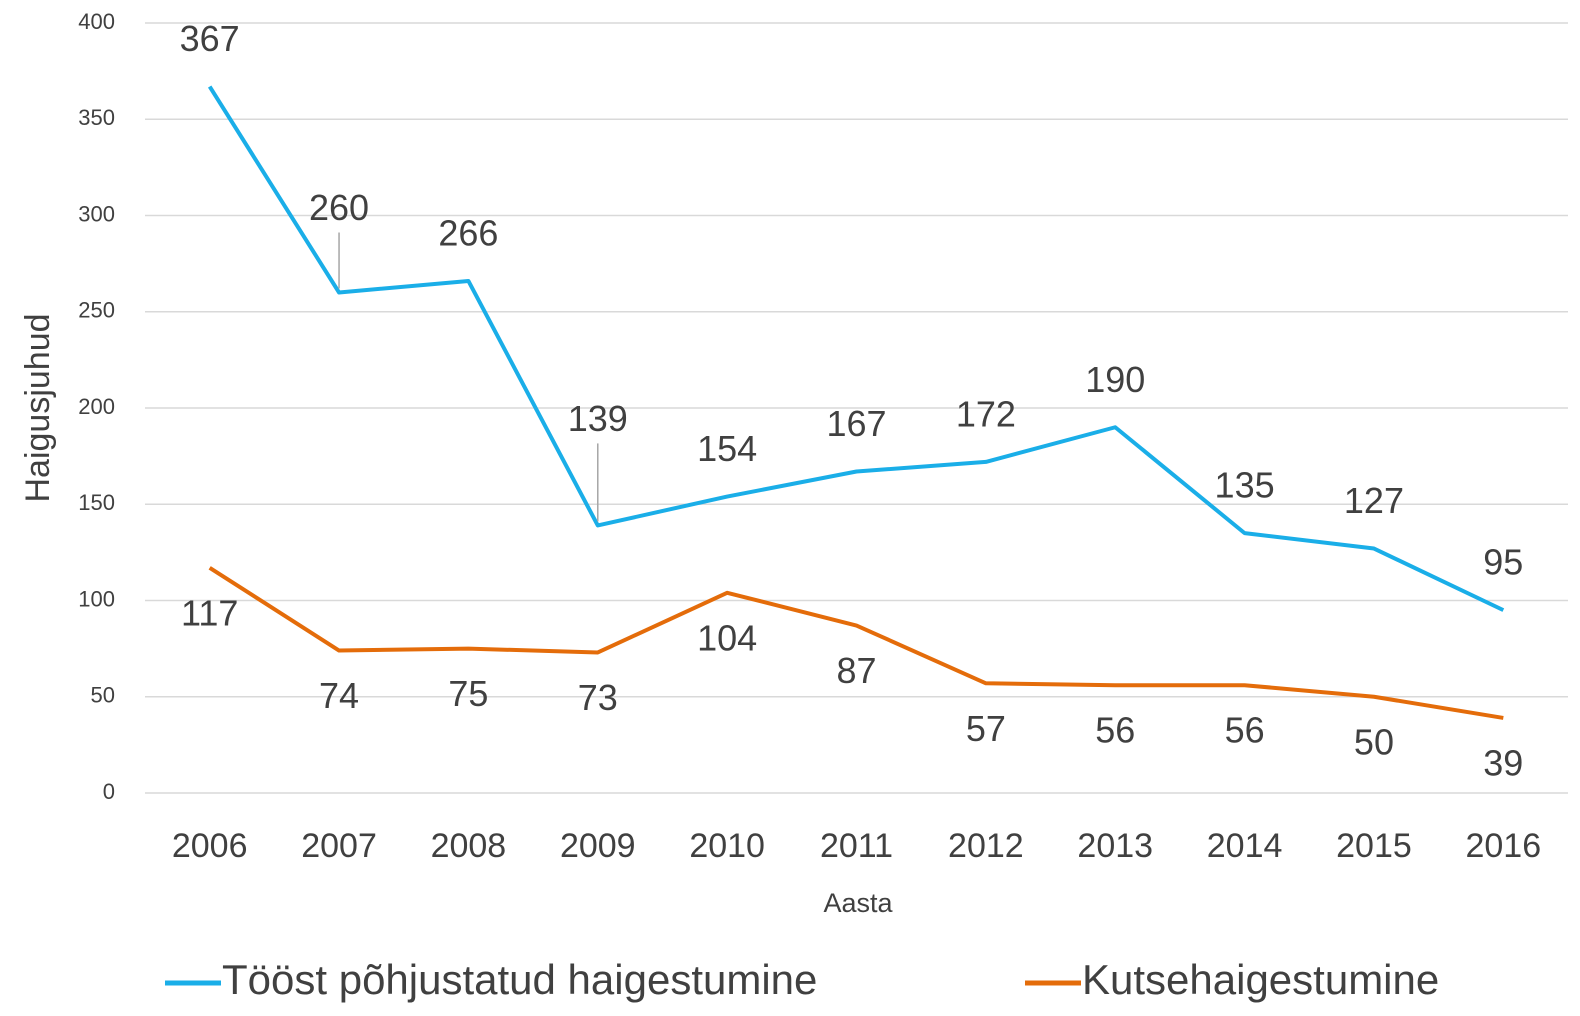 The height and width of the screenshot is (1016, 1580). Describe the element at coordinates (986, 846) in the screenshot. I see `x-tick-label: 2012` at that location.